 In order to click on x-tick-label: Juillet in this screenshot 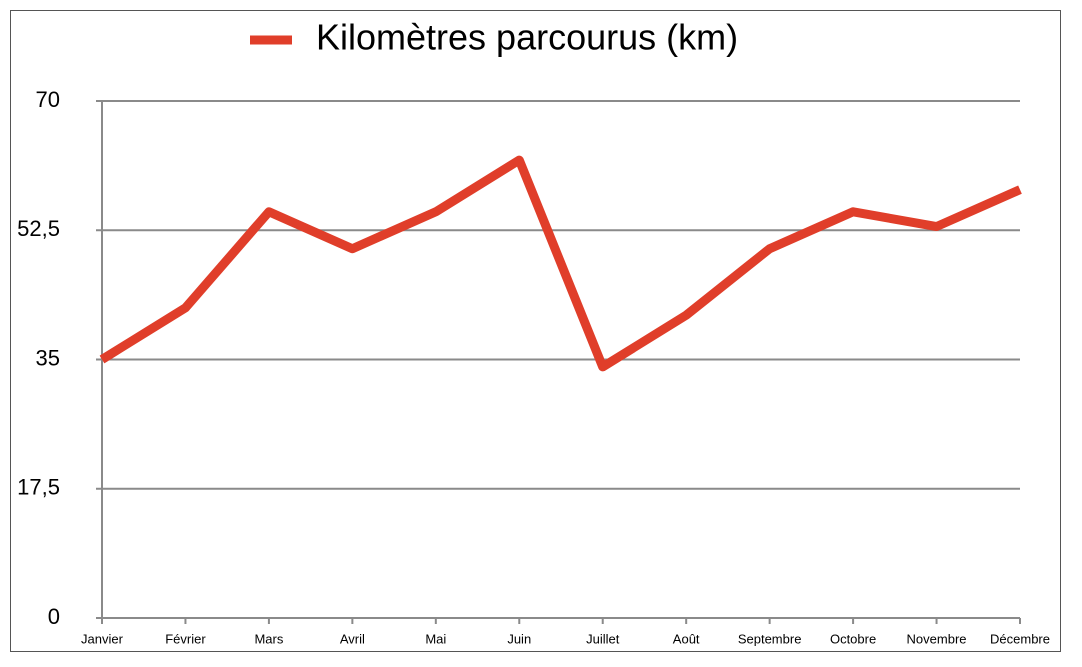, I will do `click(603, 638)`.